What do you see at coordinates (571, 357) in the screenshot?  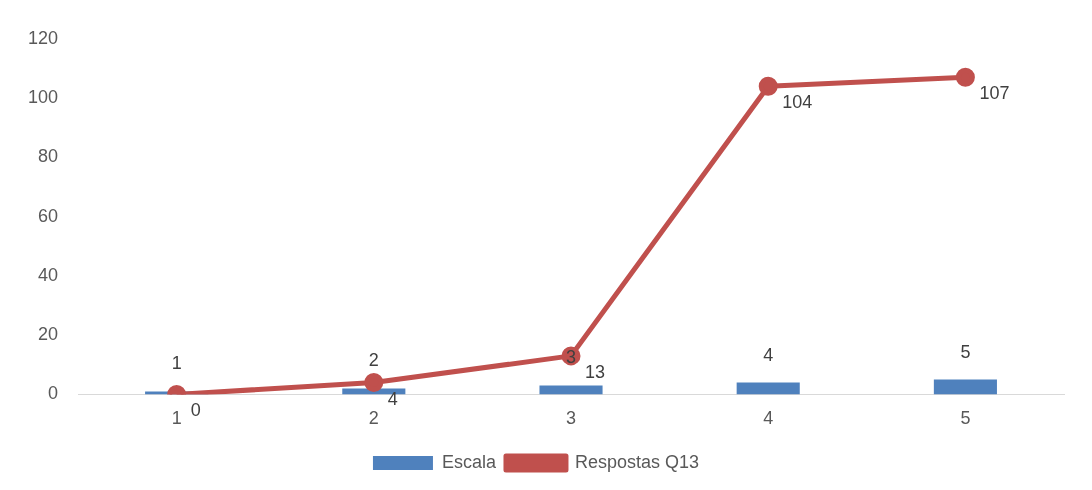 I see `data-label: 3` at bounding box center [571, 357].